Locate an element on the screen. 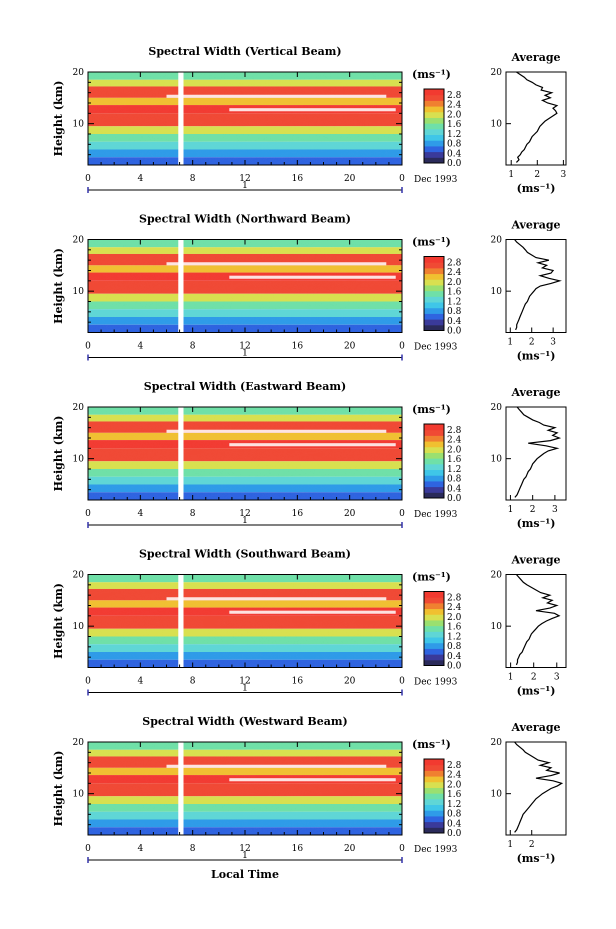 Image resolution: width=616 pixels, height=929 pixels. heatmap-title: Spectral Width (Westward Beam) is located at coordinates (244, 721).